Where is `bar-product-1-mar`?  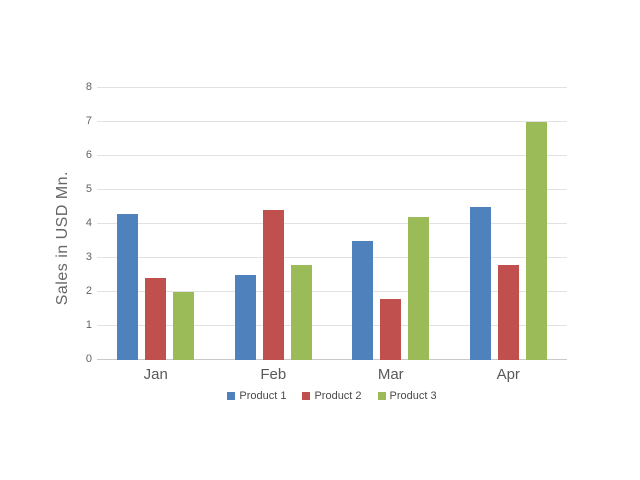 bar-product-1-mar is located at coordinates (363, 300).